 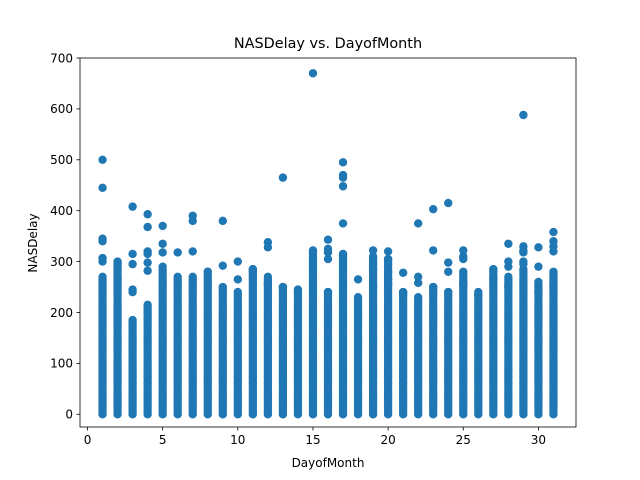 What do you see at coordinates (237, 440) in the screenshot?
I see `x-tick-label: 10` at bounding box center [237, 440].